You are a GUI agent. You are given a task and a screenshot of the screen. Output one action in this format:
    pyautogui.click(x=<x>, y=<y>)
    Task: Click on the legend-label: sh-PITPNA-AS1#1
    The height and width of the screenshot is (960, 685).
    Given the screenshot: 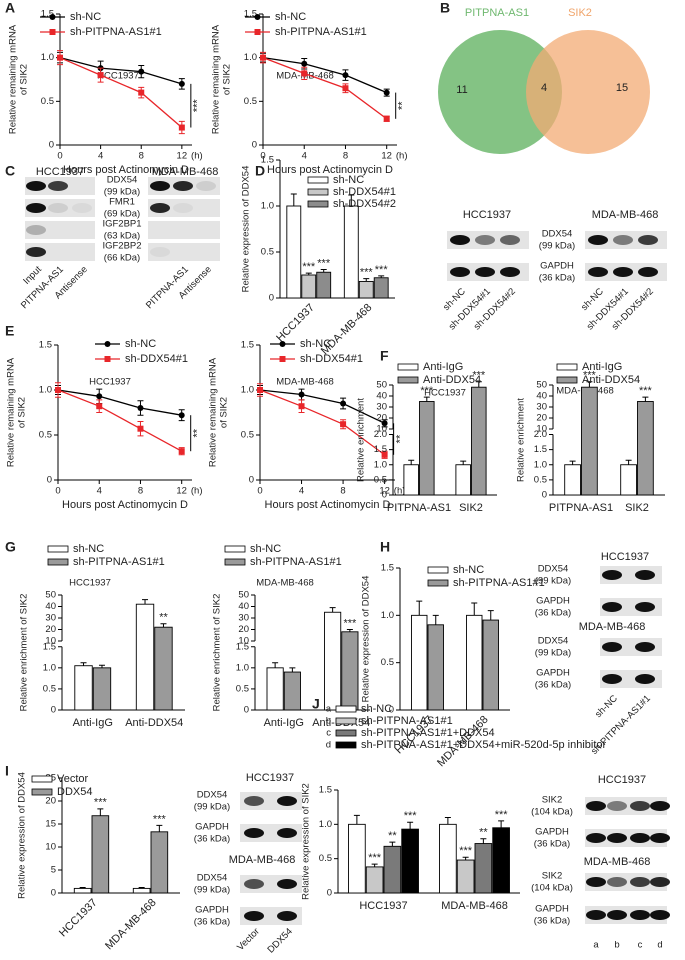 What is the action you would take?
    pyautogui.click(x=296, y=562)
    